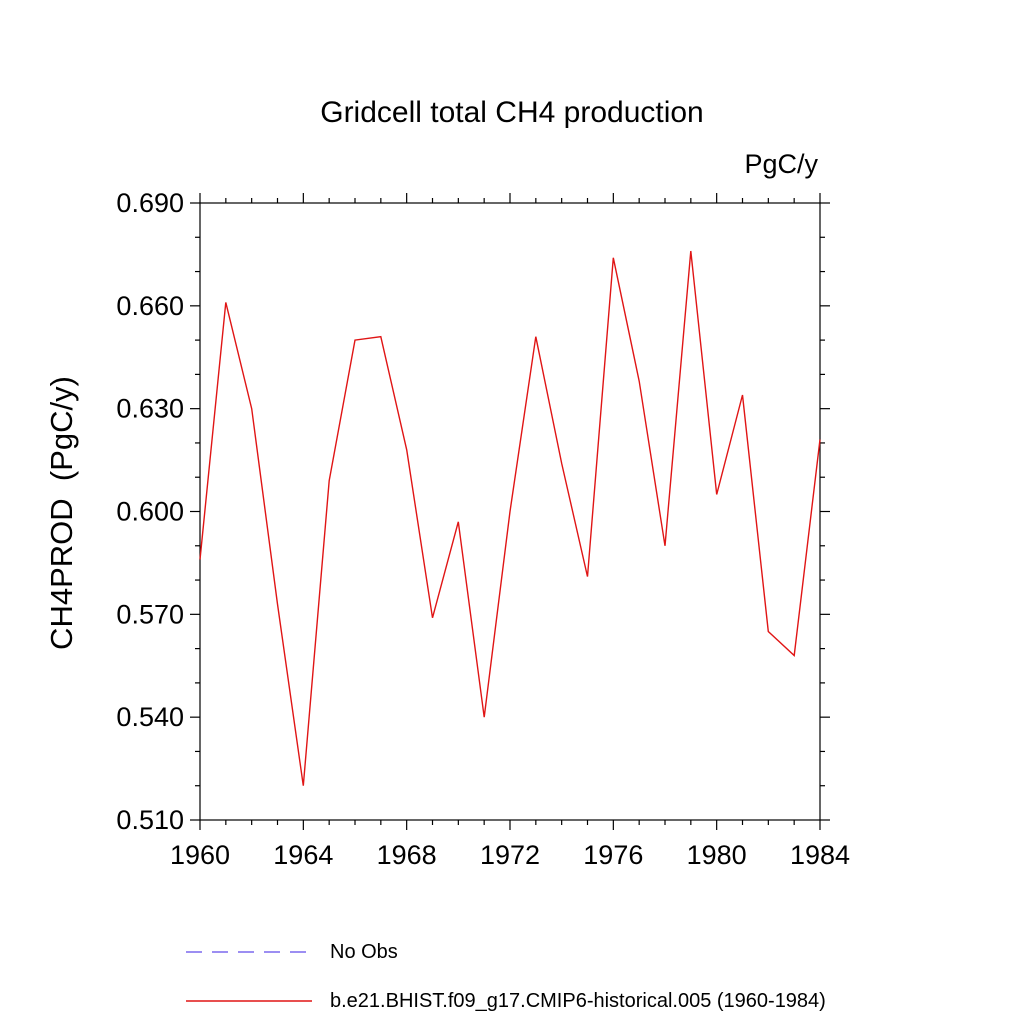 This screenshot has height=1024, width=1024. What do you see at coordinates (820, 855) in the screenshot?
I see `x-tick-label: 1984` at bounding box center [820, 855].